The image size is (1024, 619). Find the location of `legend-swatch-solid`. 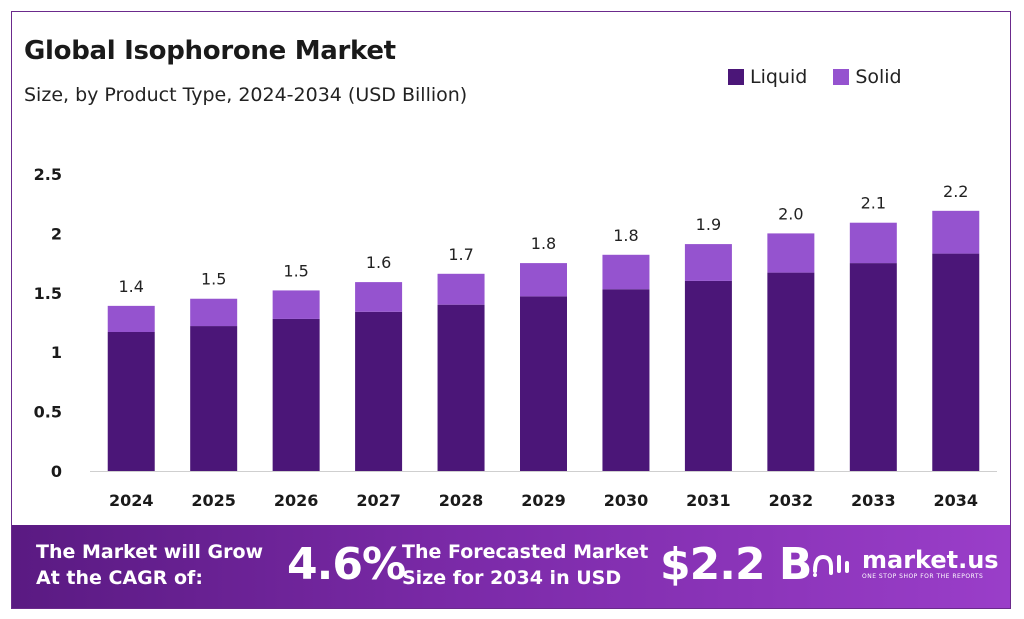

legend-swatch-solid is located at coordinates (841, 77).